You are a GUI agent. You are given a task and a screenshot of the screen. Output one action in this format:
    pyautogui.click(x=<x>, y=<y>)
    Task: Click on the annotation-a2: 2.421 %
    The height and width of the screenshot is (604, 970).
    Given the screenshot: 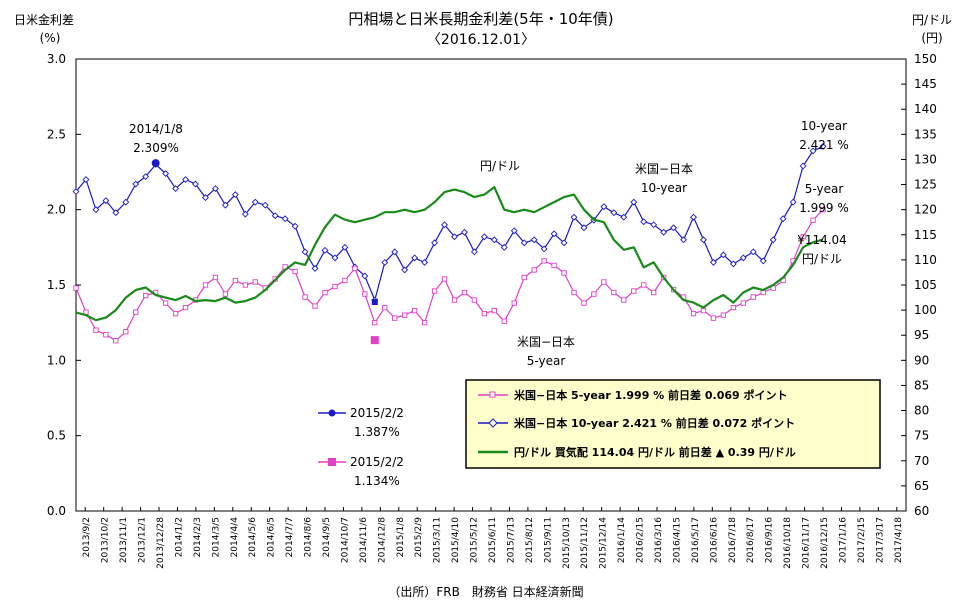 What is the action you would take?
    pyautogui.click(x=824, y=145)
    